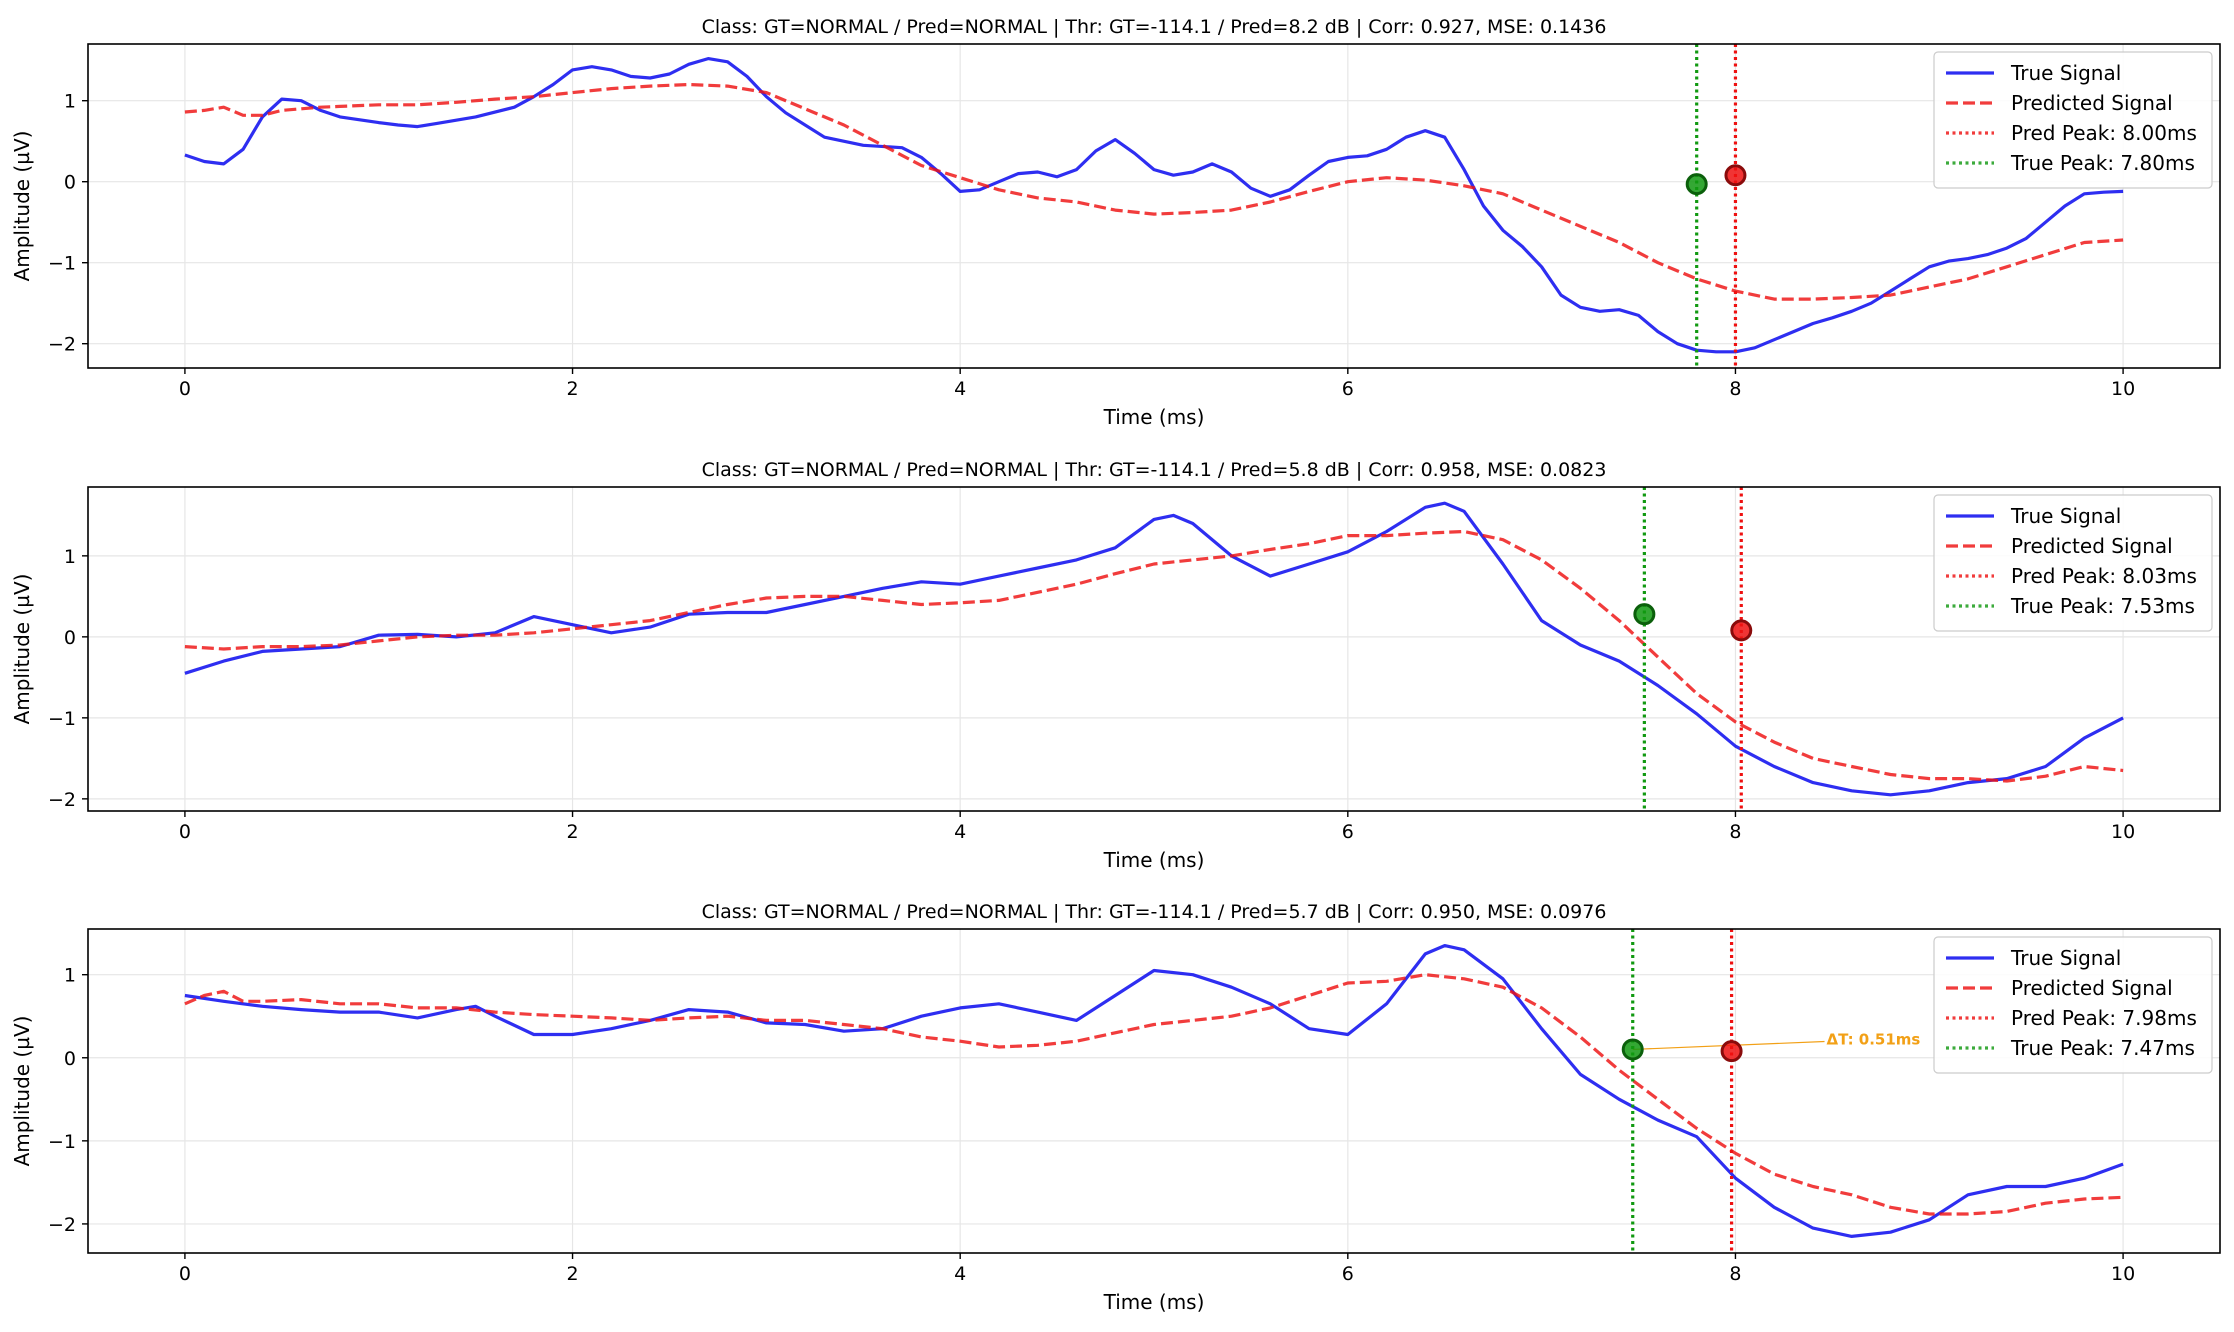 The height and width of the screenshot is (1332, 2234). What do you see at coordinates (2102, 163) in the screenshot?
I see `legend-label: True Peak: 7.80ms` at bounding box center [2102, 163].